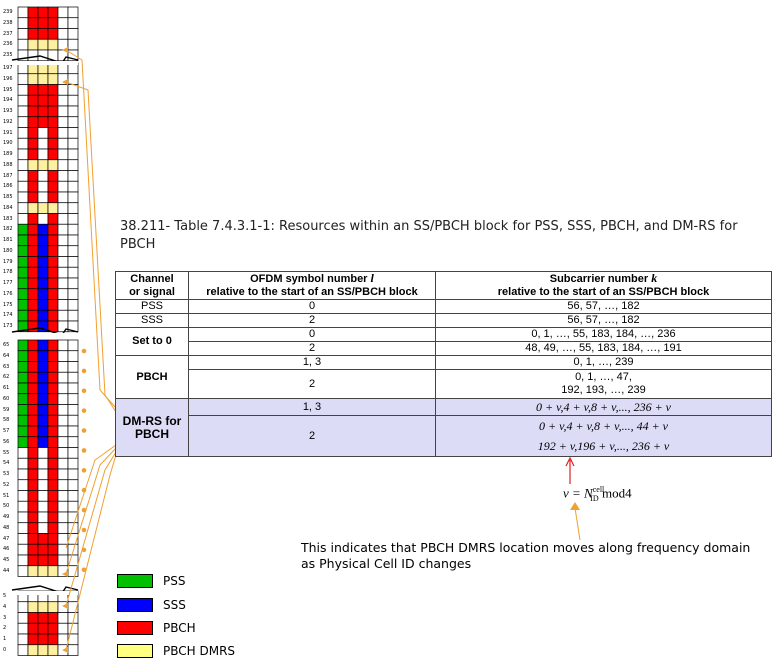 The width and height of the screenshot is (781, 670). What do you see at coordinates (6, 570) in the screenshot?
I see `subcarrier-label: 44` at bounding box center [6, 570].